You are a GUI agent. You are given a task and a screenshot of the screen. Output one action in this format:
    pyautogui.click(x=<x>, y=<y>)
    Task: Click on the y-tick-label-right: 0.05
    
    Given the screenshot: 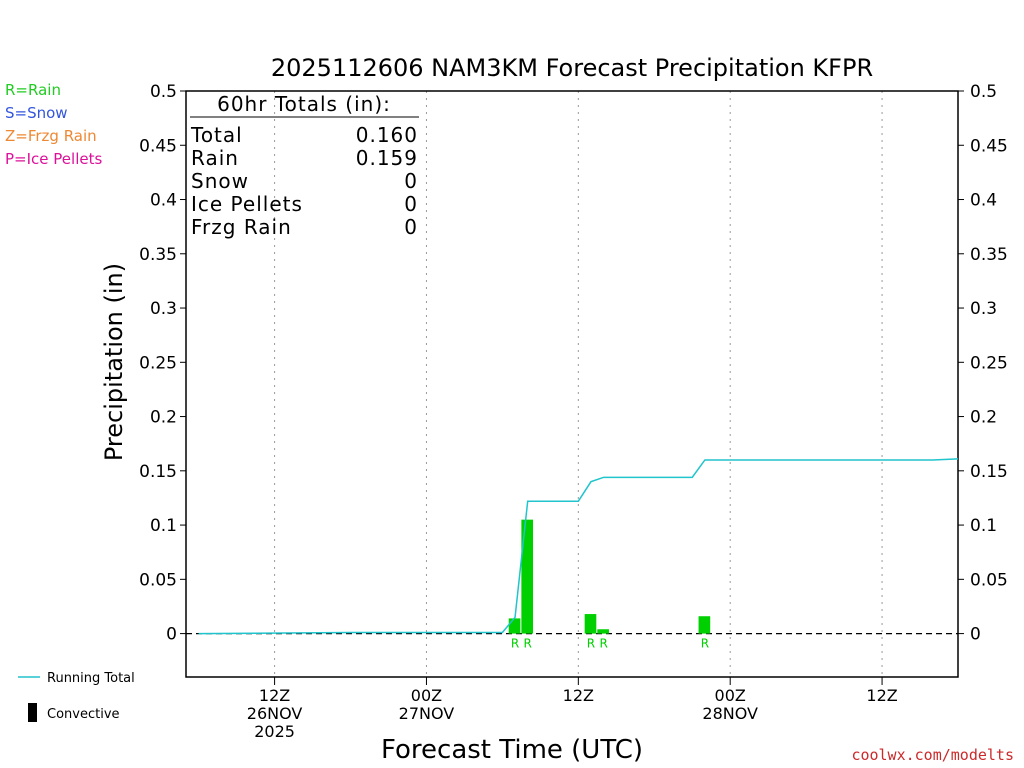 What is the action you would take?
    pyautogui.click(x=989, y=580)
    